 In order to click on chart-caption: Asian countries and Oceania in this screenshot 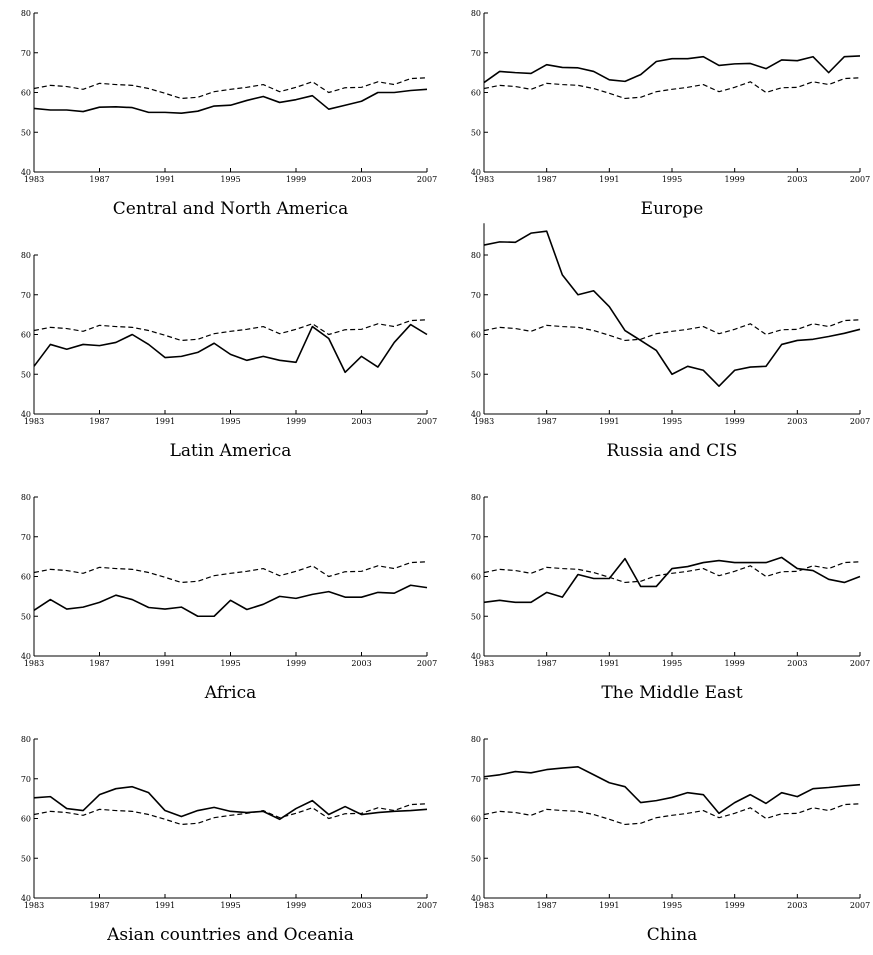, I will do `click(230, 935)`.